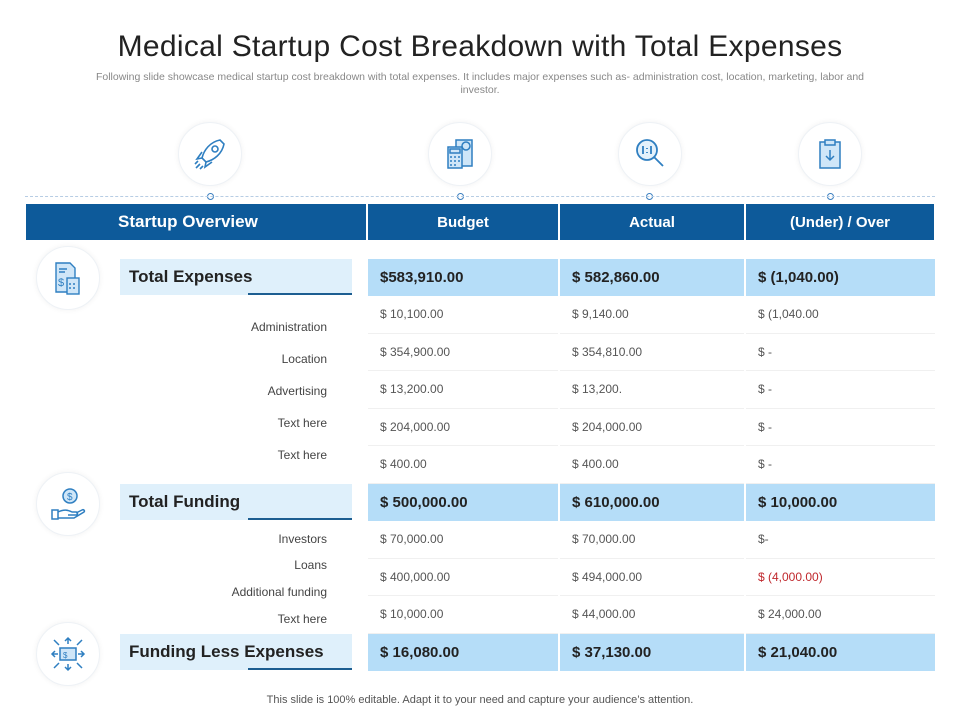 Image resolution: width=960 pixels, height=720 pixels. I want to click on total-cell: $ 21,040.00, so click(840, 652).